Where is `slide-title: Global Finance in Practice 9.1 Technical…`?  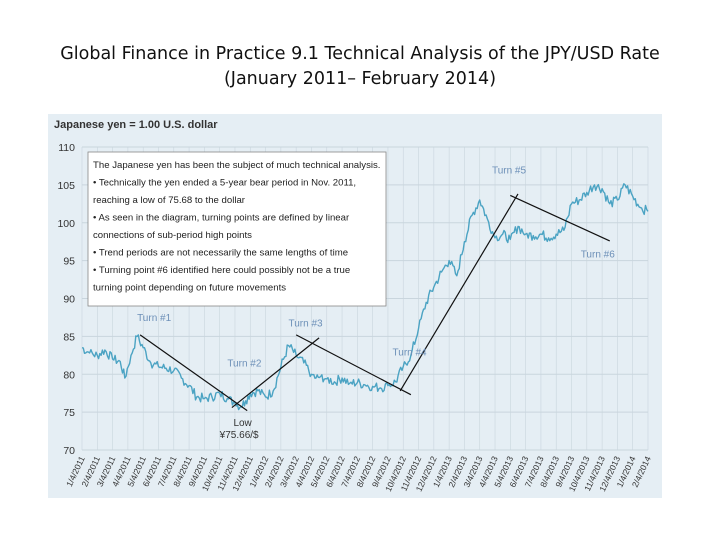
slide-title: Global Finance in Practice 9.1 Technical… is located at coordinates (360, 66).